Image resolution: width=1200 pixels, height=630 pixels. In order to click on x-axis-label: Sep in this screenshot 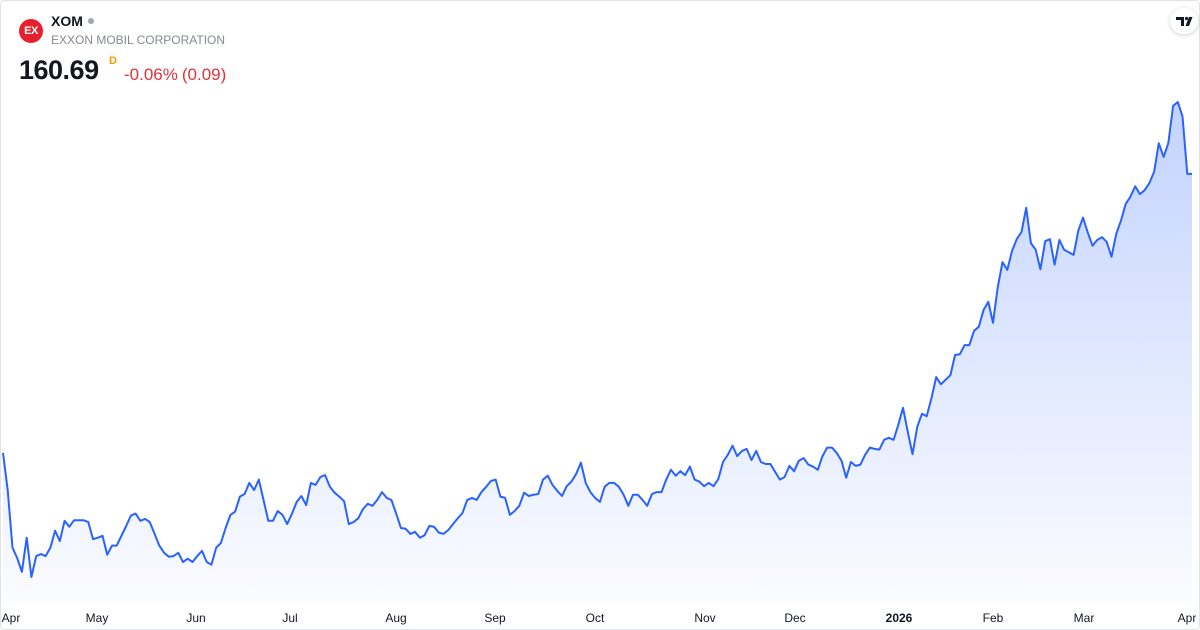, I will do `click(495, 618)`.